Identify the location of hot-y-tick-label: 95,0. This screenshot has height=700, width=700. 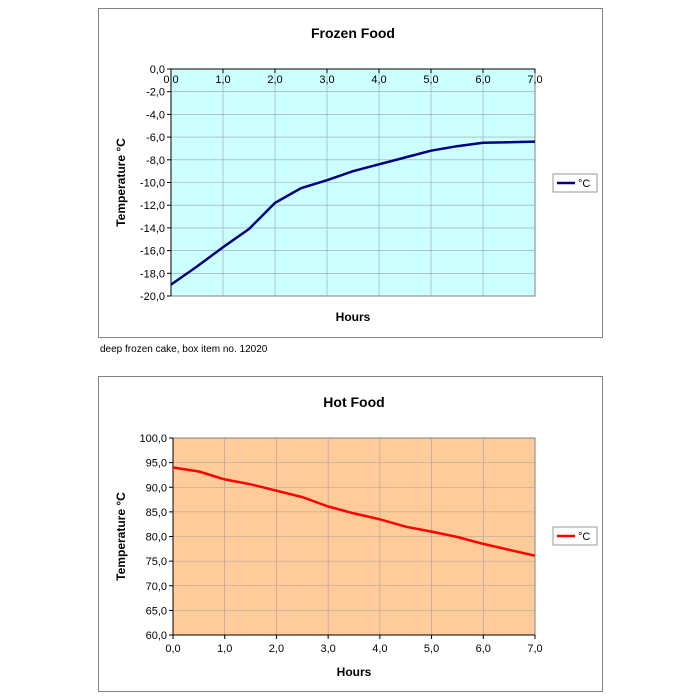
(156, 464).